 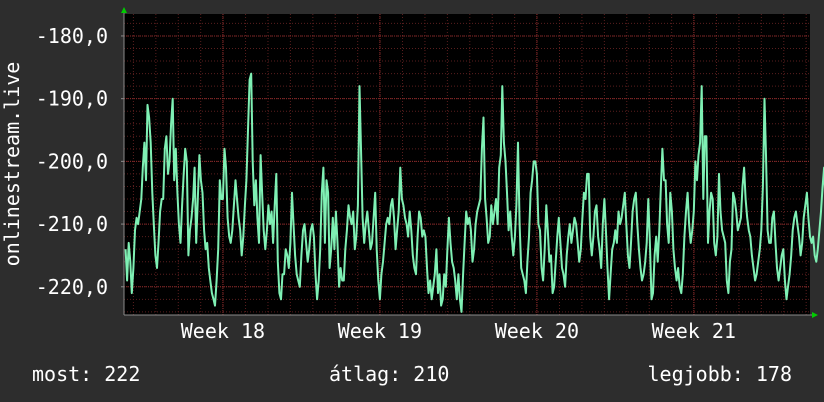 What do you see at coordinates (380, 331) in the screenshot?
I see `x-tick-label: Week 19` at bounding box center [380, 331].